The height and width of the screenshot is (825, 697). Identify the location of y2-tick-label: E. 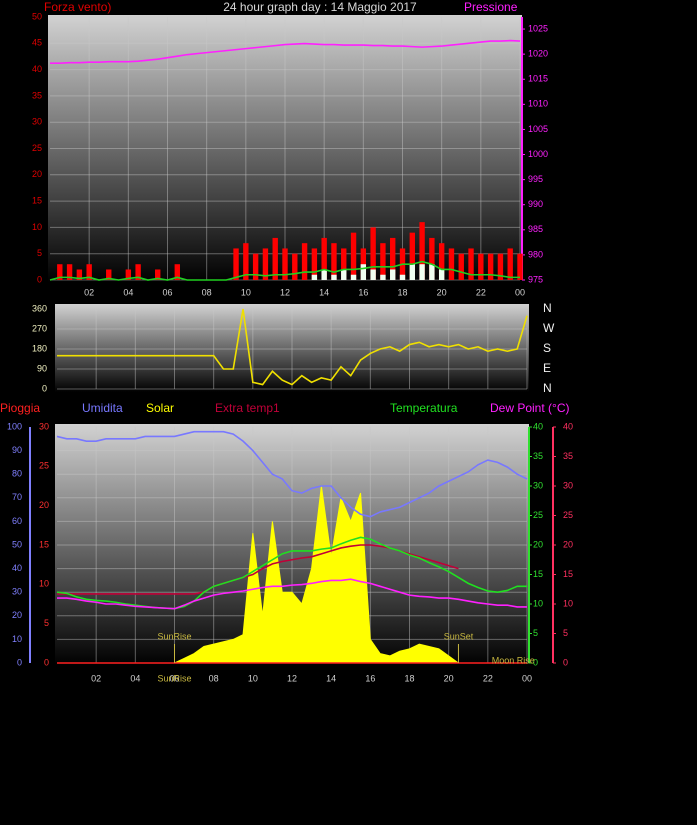
(547, 368).